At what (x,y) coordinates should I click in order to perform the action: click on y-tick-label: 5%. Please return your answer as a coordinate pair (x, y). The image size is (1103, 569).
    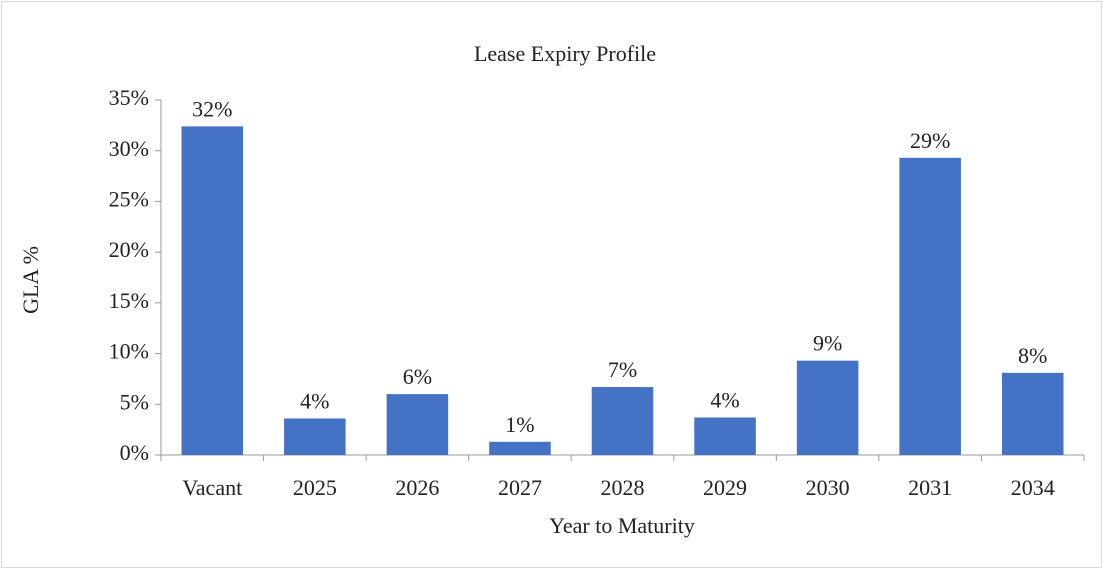
    Looking at the image, I should click on (134, 401).